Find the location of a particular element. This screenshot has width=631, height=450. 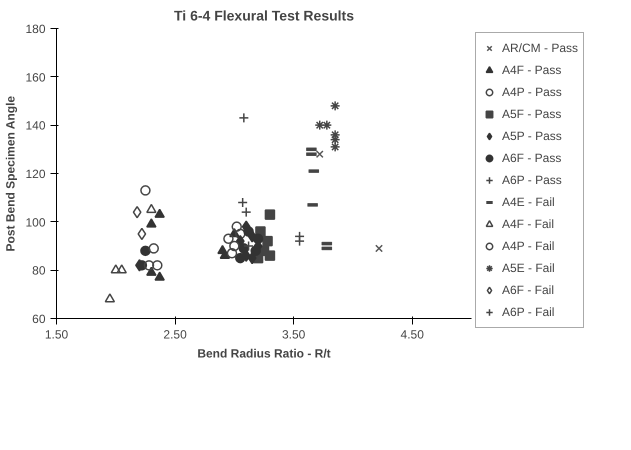

y-tick-label: 160 is located at coordinates (35, 77).